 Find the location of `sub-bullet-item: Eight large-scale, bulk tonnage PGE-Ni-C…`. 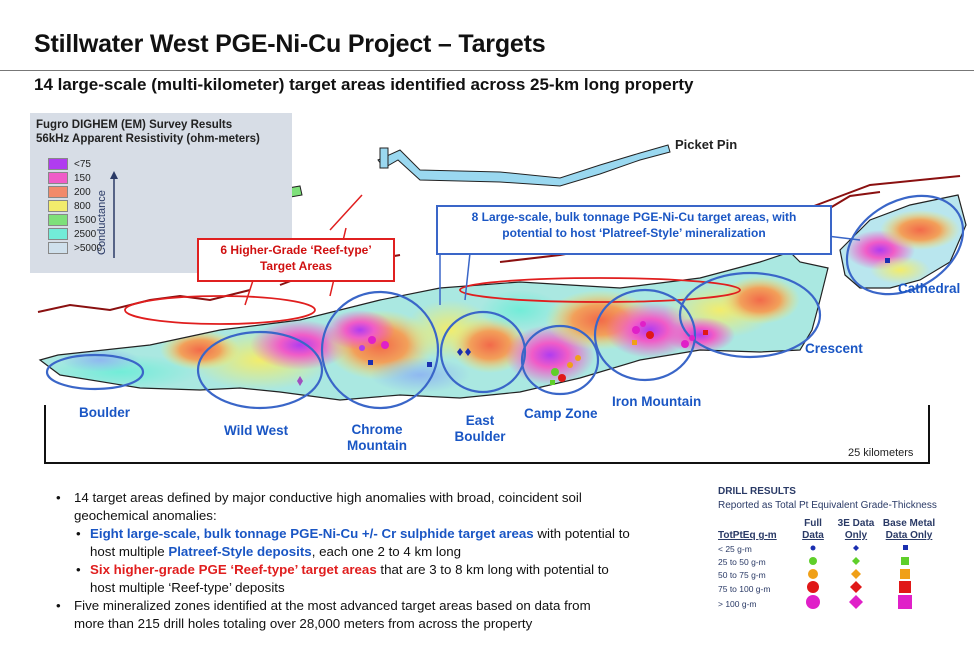

sub-bullet-item: Eight large-scale, bulk tonnage PGE-Ni-C… is located at coordinates (376, 543).